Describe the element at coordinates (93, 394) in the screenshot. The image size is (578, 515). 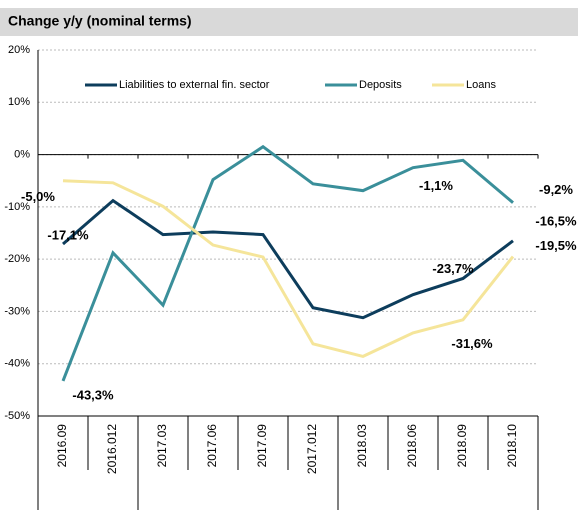
I see `value-label: -43,3%` at that location.